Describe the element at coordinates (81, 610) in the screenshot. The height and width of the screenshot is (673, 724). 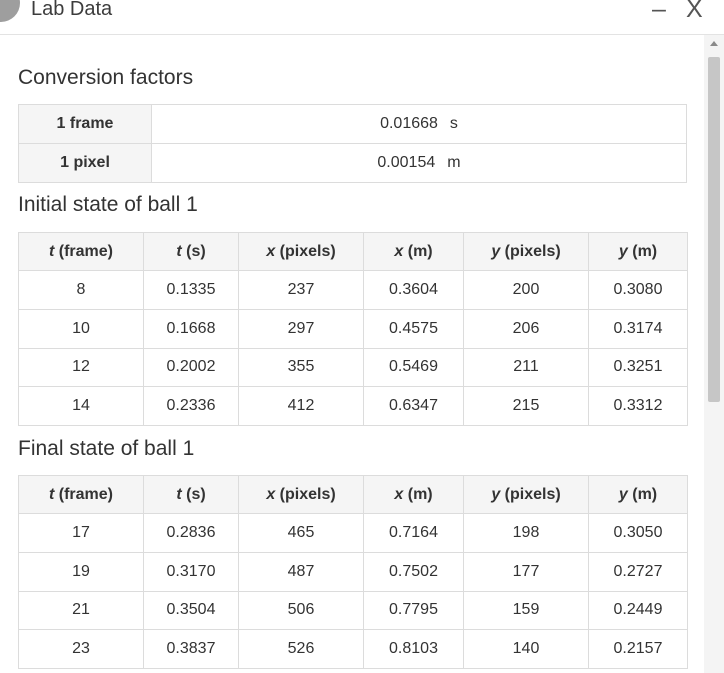
I see `table-cell: 21` at that location.